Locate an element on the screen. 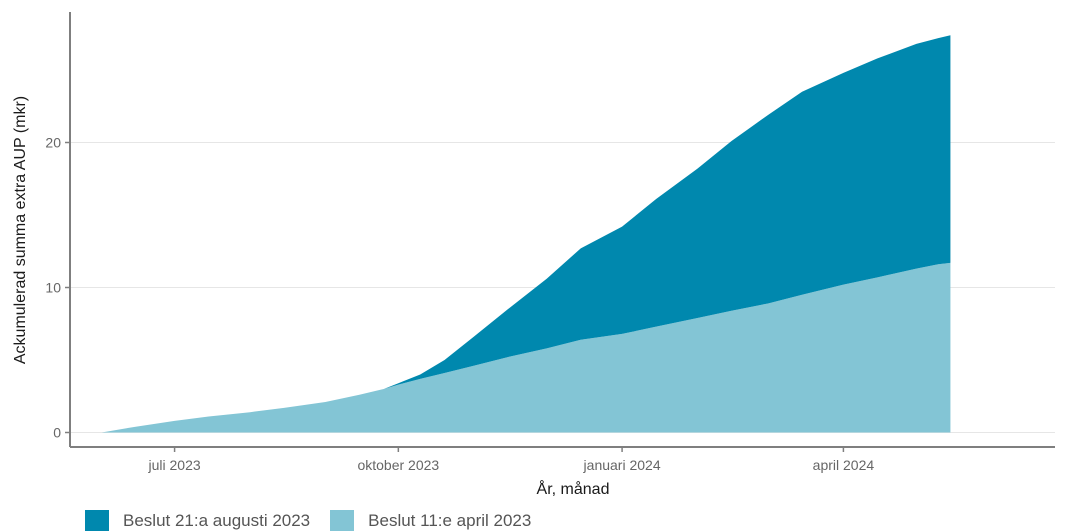 This screenshot has height=531, width=1067. y-tick-label: 10 is located at coordinates (53, 288).